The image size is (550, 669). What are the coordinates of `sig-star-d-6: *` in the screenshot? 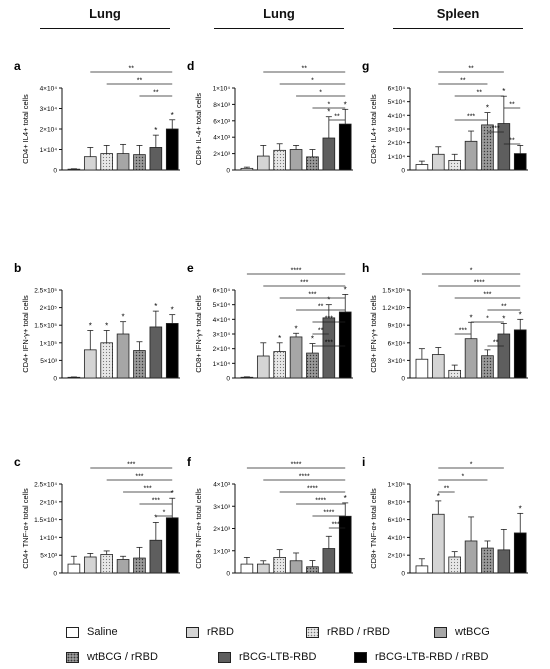 It's located at (345, 104).